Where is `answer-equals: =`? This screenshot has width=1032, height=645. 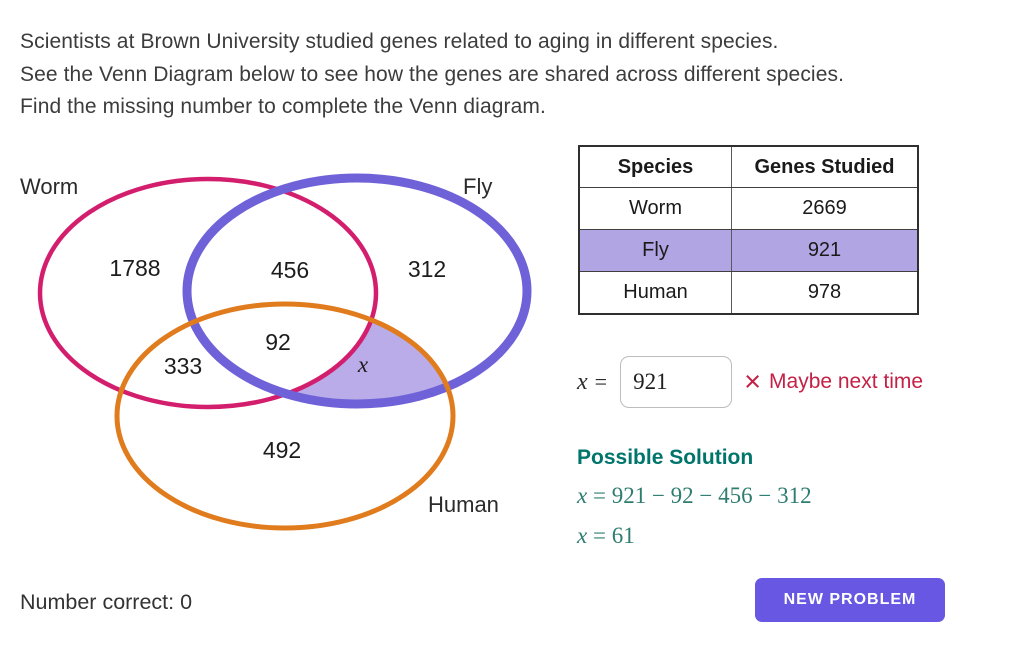
answer-equals: = is located at coordinates (601, 381).